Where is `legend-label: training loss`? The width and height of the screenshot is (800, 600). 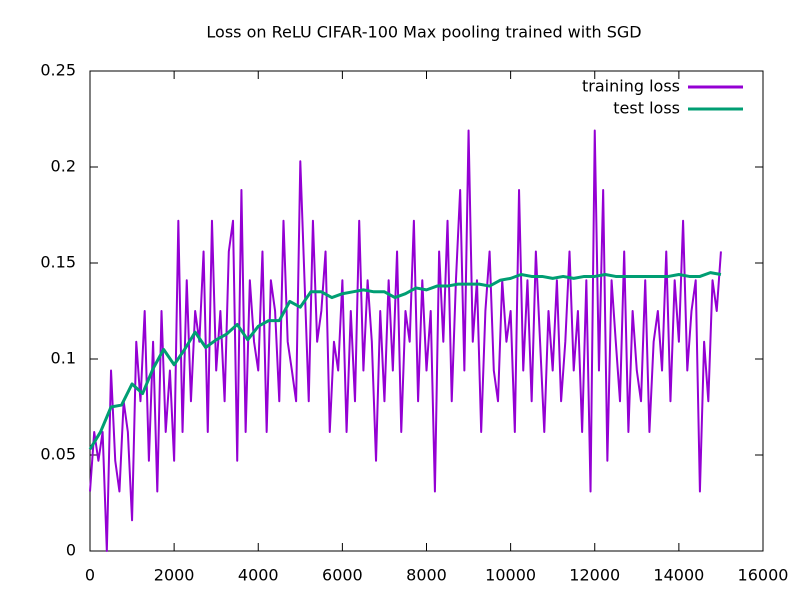 legend-label: training loss is located at coordinates (631, 86).